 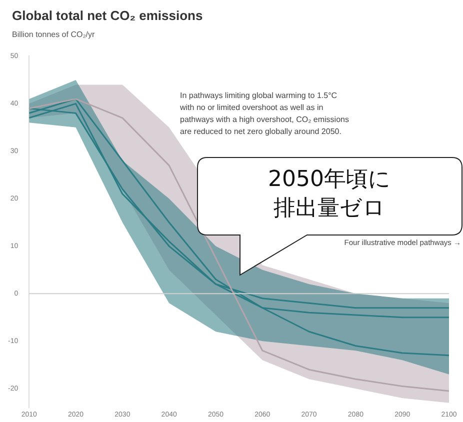 I want to click on y-axis-title: Billion tonnes of CO₂/yr, so click(x=53, y=34).